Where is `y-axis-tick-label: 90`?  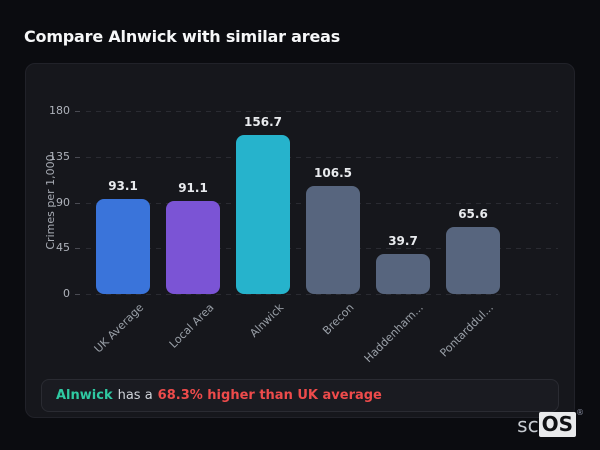
y-axis-tick-label: 90 is located at coordinates (63, 202).